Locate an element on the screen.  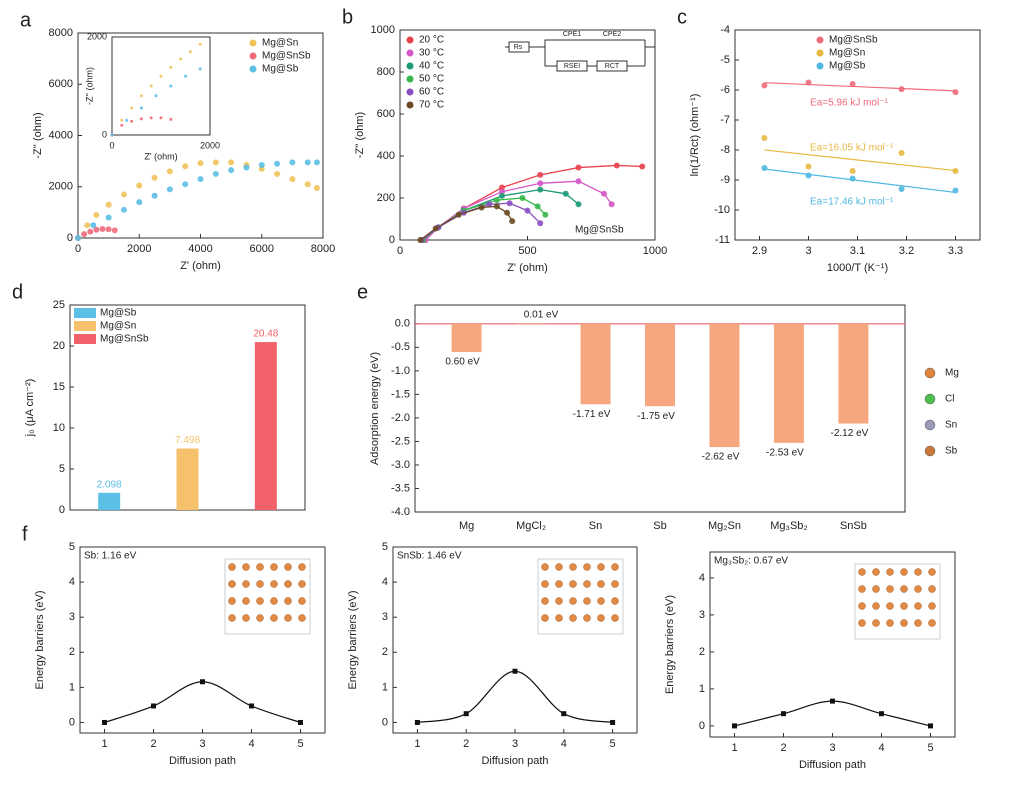
y-tick-label: 2000 is located at coordinates (61, 187).